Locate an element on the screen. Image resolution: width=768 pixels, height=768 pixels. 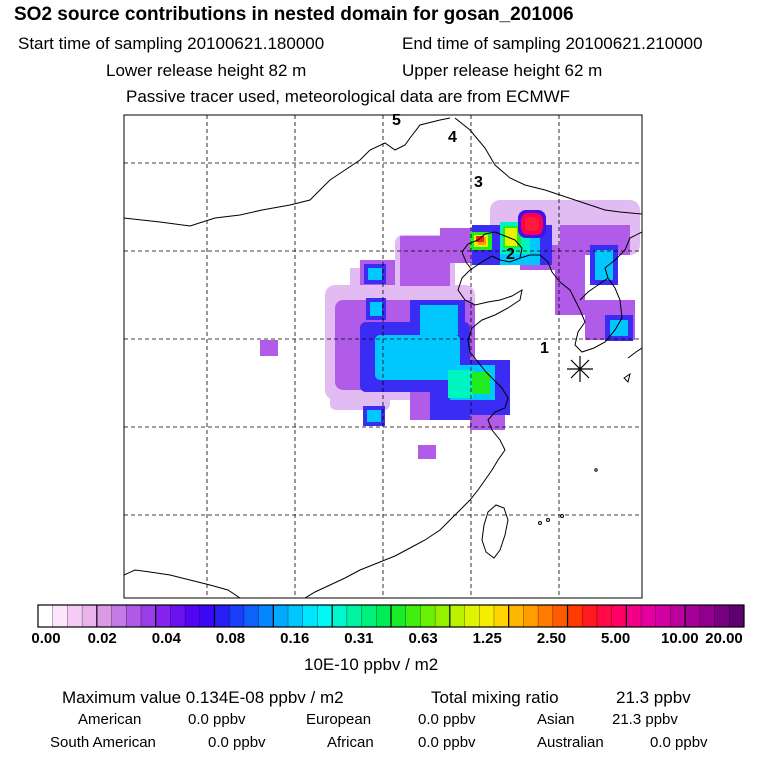
region-name-australian: Australian is located at coordinates (570, 742).